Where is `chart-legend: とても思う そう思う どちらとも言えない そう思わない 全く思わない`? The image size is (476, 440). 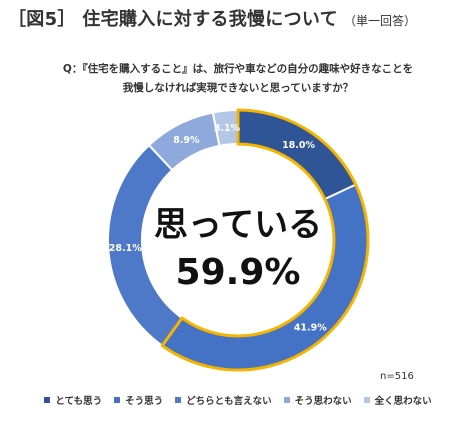 chart-legend: とても思う そう思う どちらとも言えない そう思わない 全く思わない is located at coordinates (238, 400).